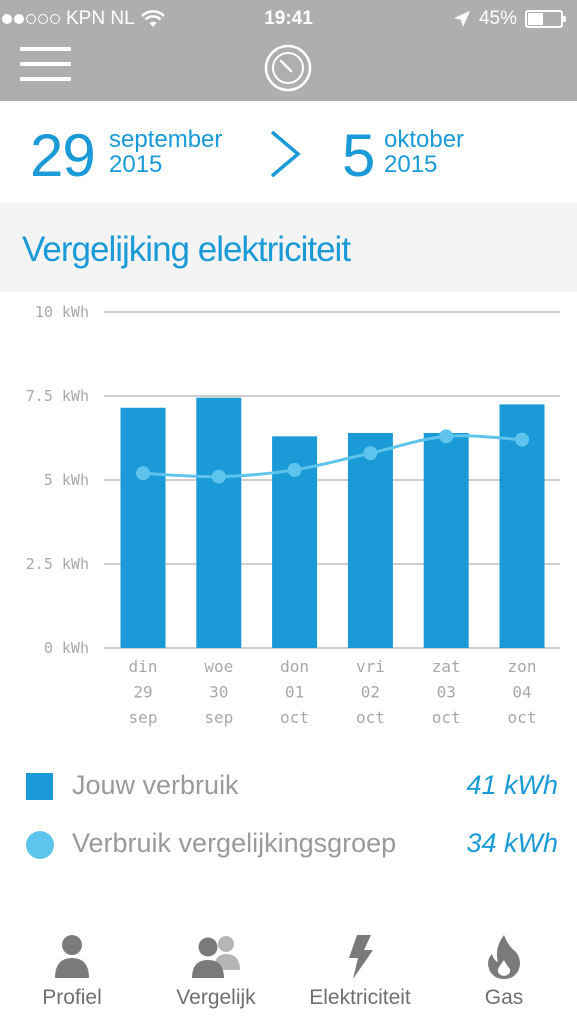 Image resolution: width=577 pixels, height=1024 pixels. Describe the element at coordinates (461, 19) in the screenshot. I see `location-arrow-icon` at that location.